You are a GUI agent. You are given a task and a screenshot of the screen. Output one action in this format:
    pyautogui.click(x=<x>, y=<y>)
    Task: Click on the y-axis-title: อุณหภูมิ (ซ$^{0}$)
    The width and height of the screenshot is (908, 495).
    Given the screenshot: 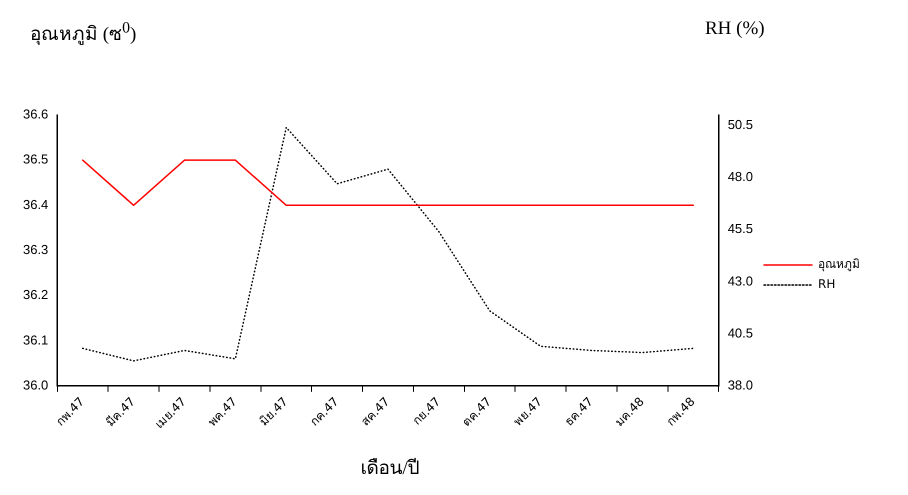 What is the action you would take?
    pyautogui.click(x=83, y=32)
    